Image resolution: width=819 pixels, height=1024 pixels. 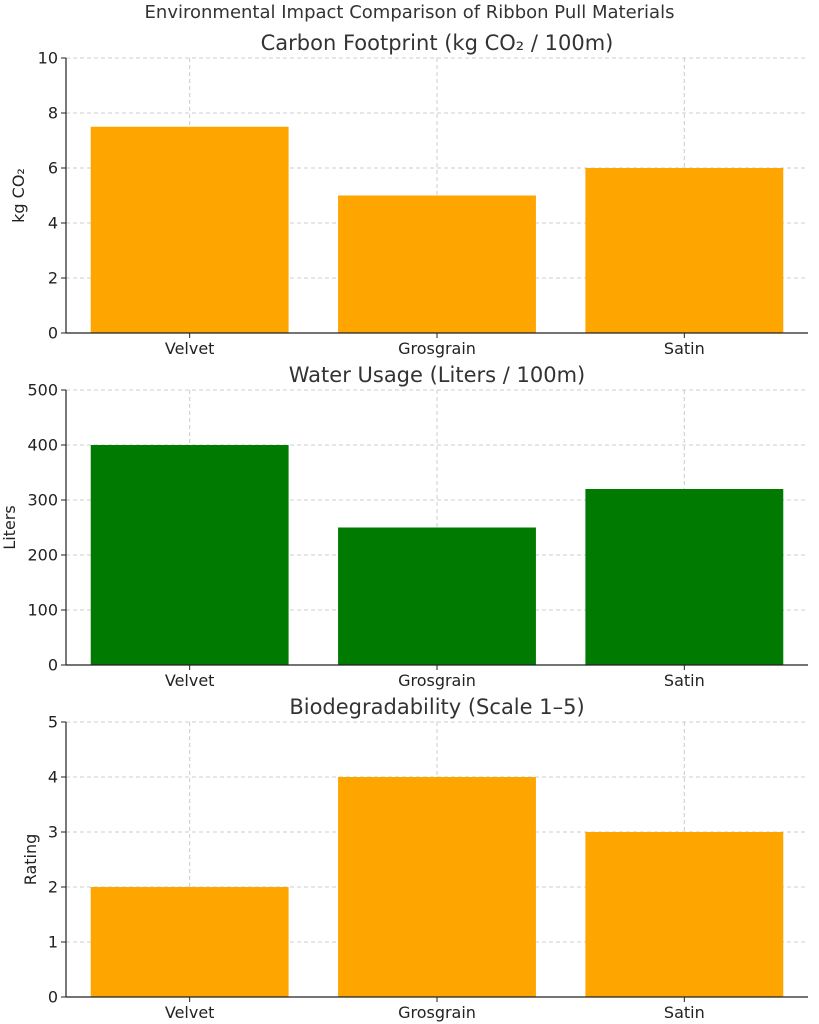 I want to click on y-tick-label: 6, so click(x=53, y=168).